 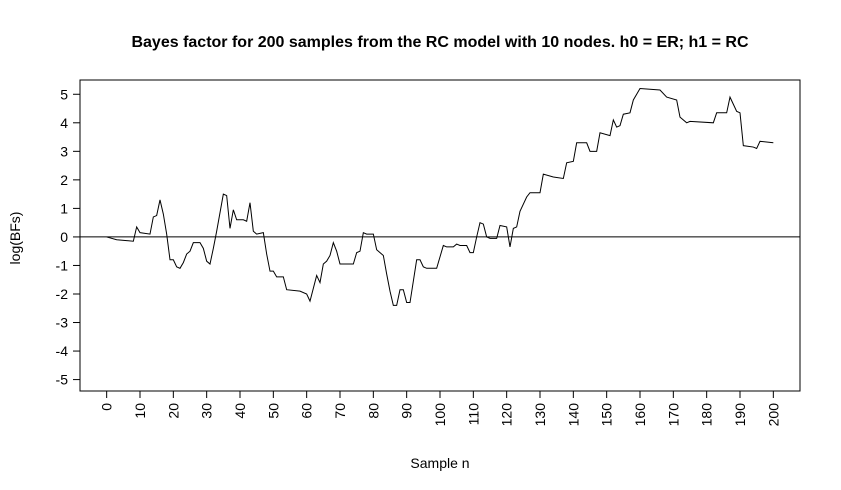 What do you see at coordinates (15, 238) in the screenshot?
I see `y-axis-title: log(BFs)` at bounding box center [15, 238].